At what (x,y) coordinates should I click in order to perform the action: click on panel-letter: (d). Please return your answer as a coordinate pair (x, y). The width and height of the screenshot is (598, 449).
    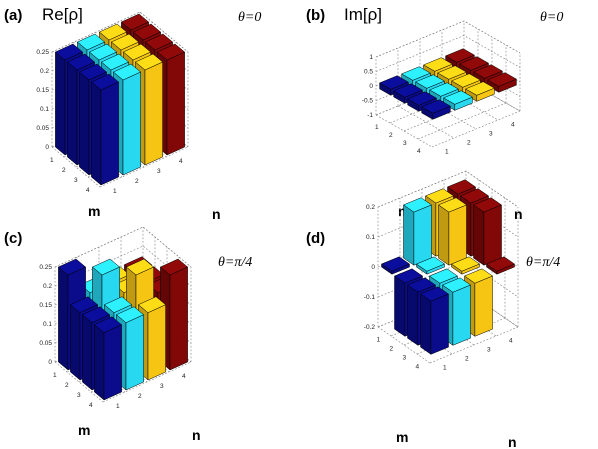
    Looking at the image, I should click on (315, 238).